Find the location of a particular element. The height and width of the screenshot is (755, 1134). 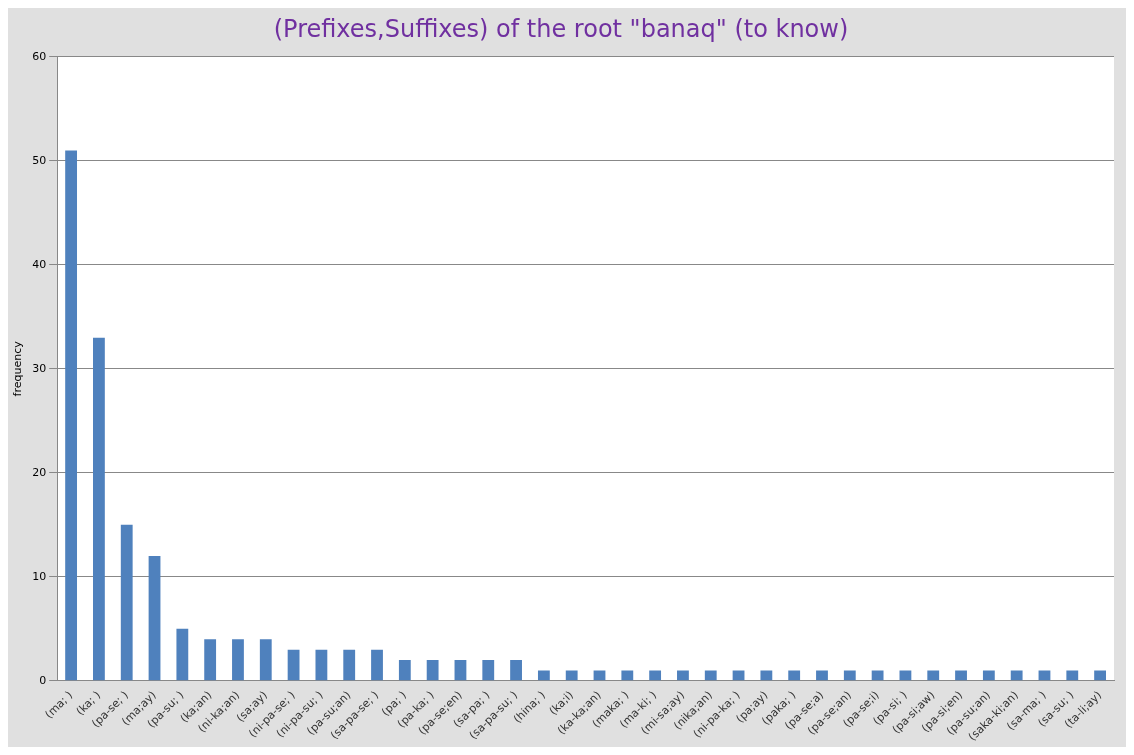

y-tick-label: 50 is located at coordinates (39, 160).